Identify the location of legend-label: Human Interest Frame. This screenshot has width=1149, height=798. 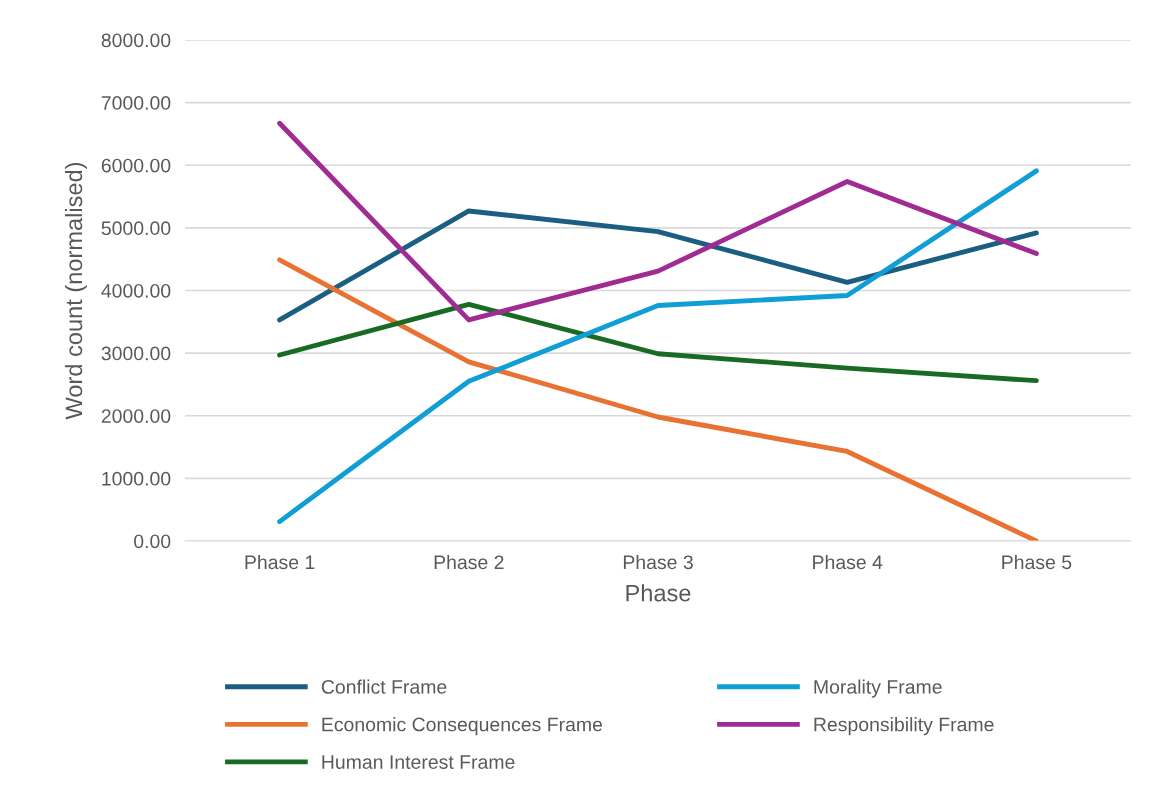
(418, 762).